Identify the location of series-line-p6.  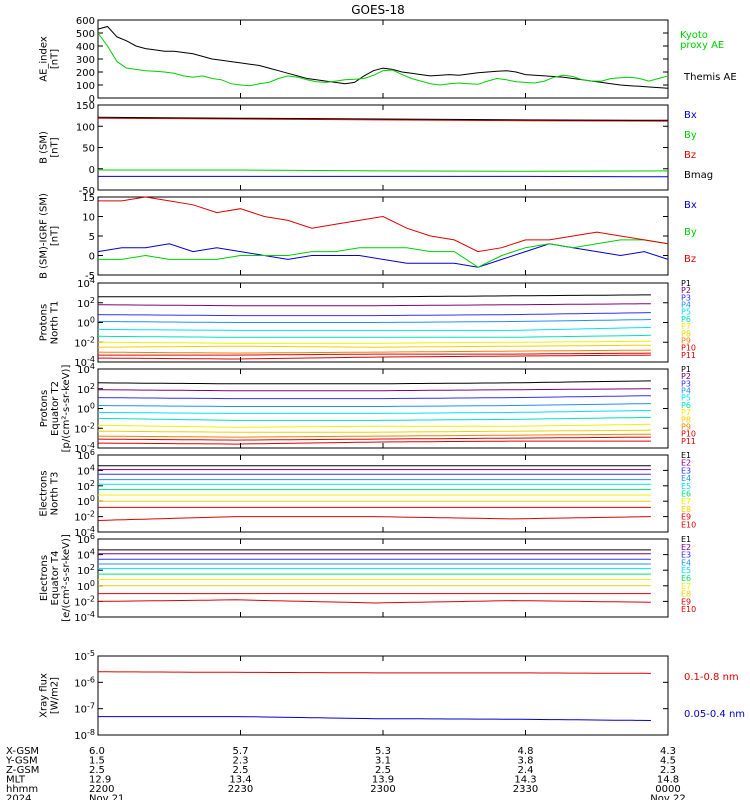
(374, 336).